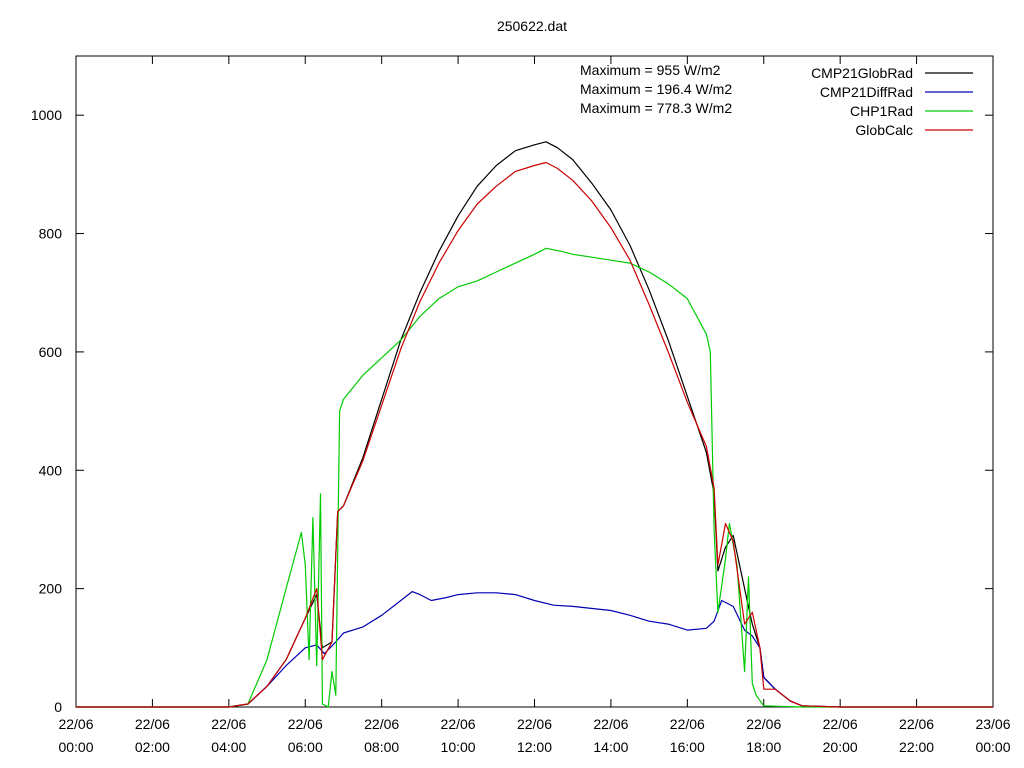 This screenshot has height=768, width=1024. I want to click on x-tick-label-time: 22:00, so click(916, 747).